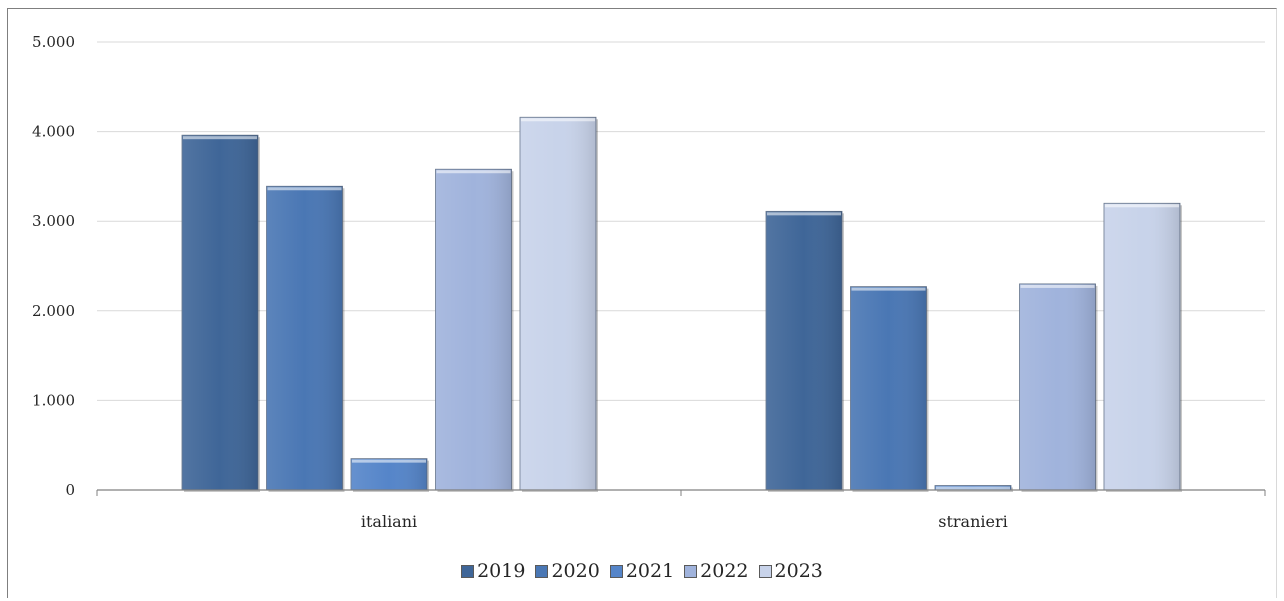  Describe the element at coordinates (684, 521) in the screenshot. I see `x-axis-categories: italiani stranieri` at that location.